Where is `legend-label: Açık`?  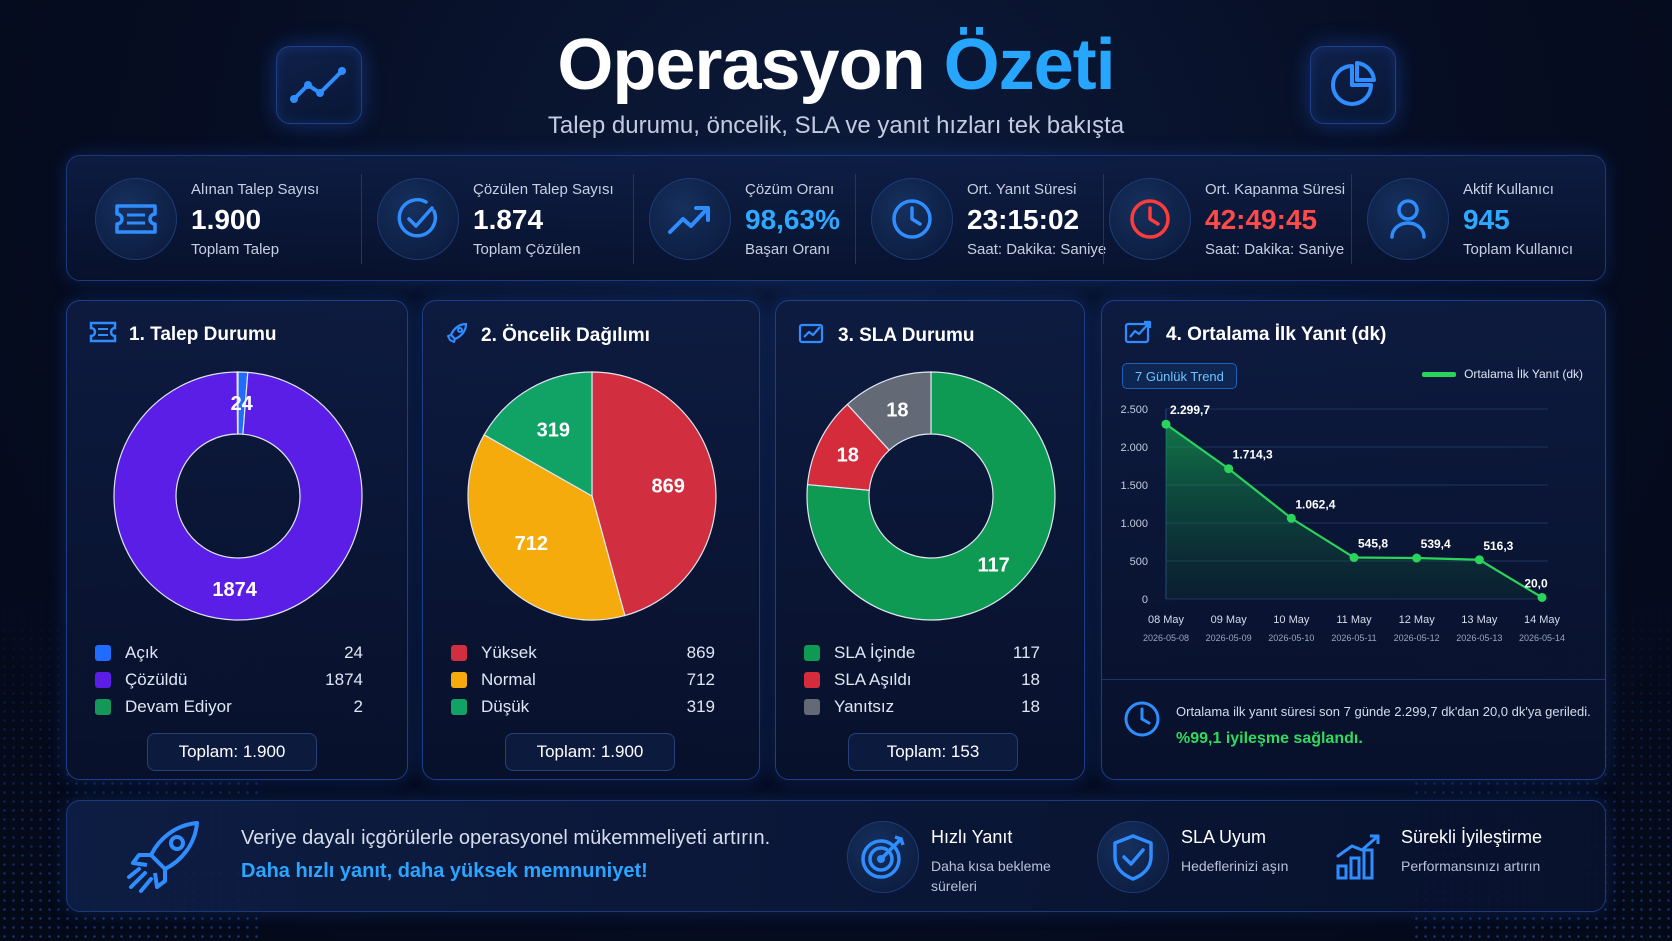 legend-label: Açık is located at coordinates (142, 652).